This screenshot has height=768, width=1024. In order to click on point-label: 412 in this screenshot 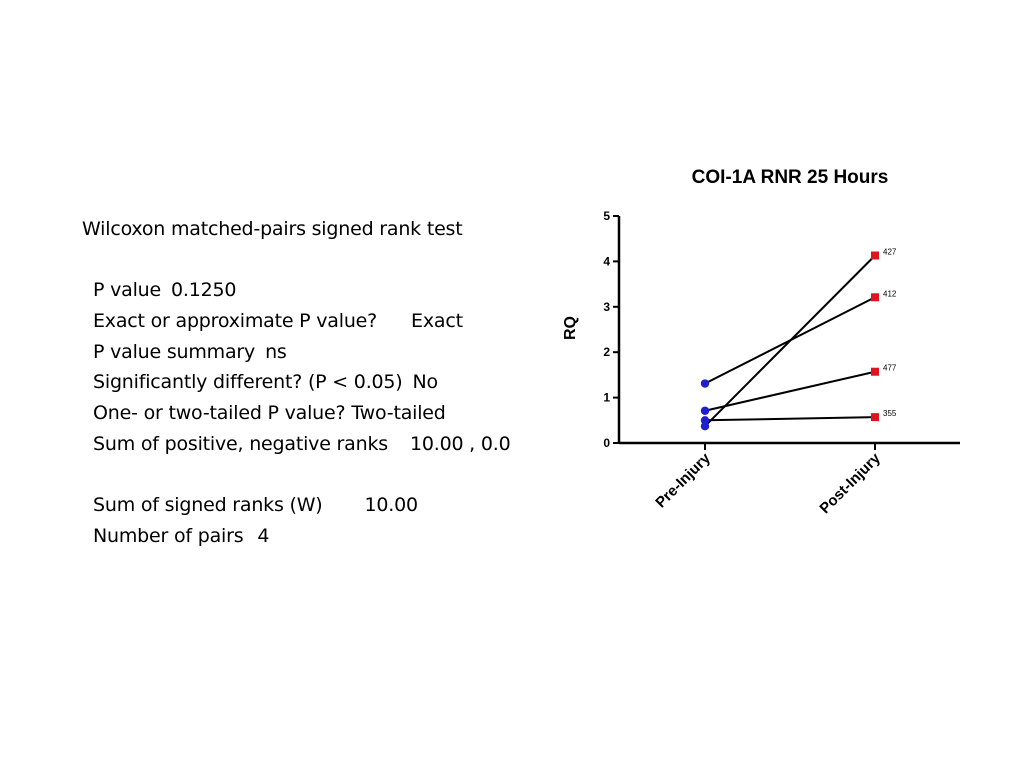, I will do `click(890, 293)`.